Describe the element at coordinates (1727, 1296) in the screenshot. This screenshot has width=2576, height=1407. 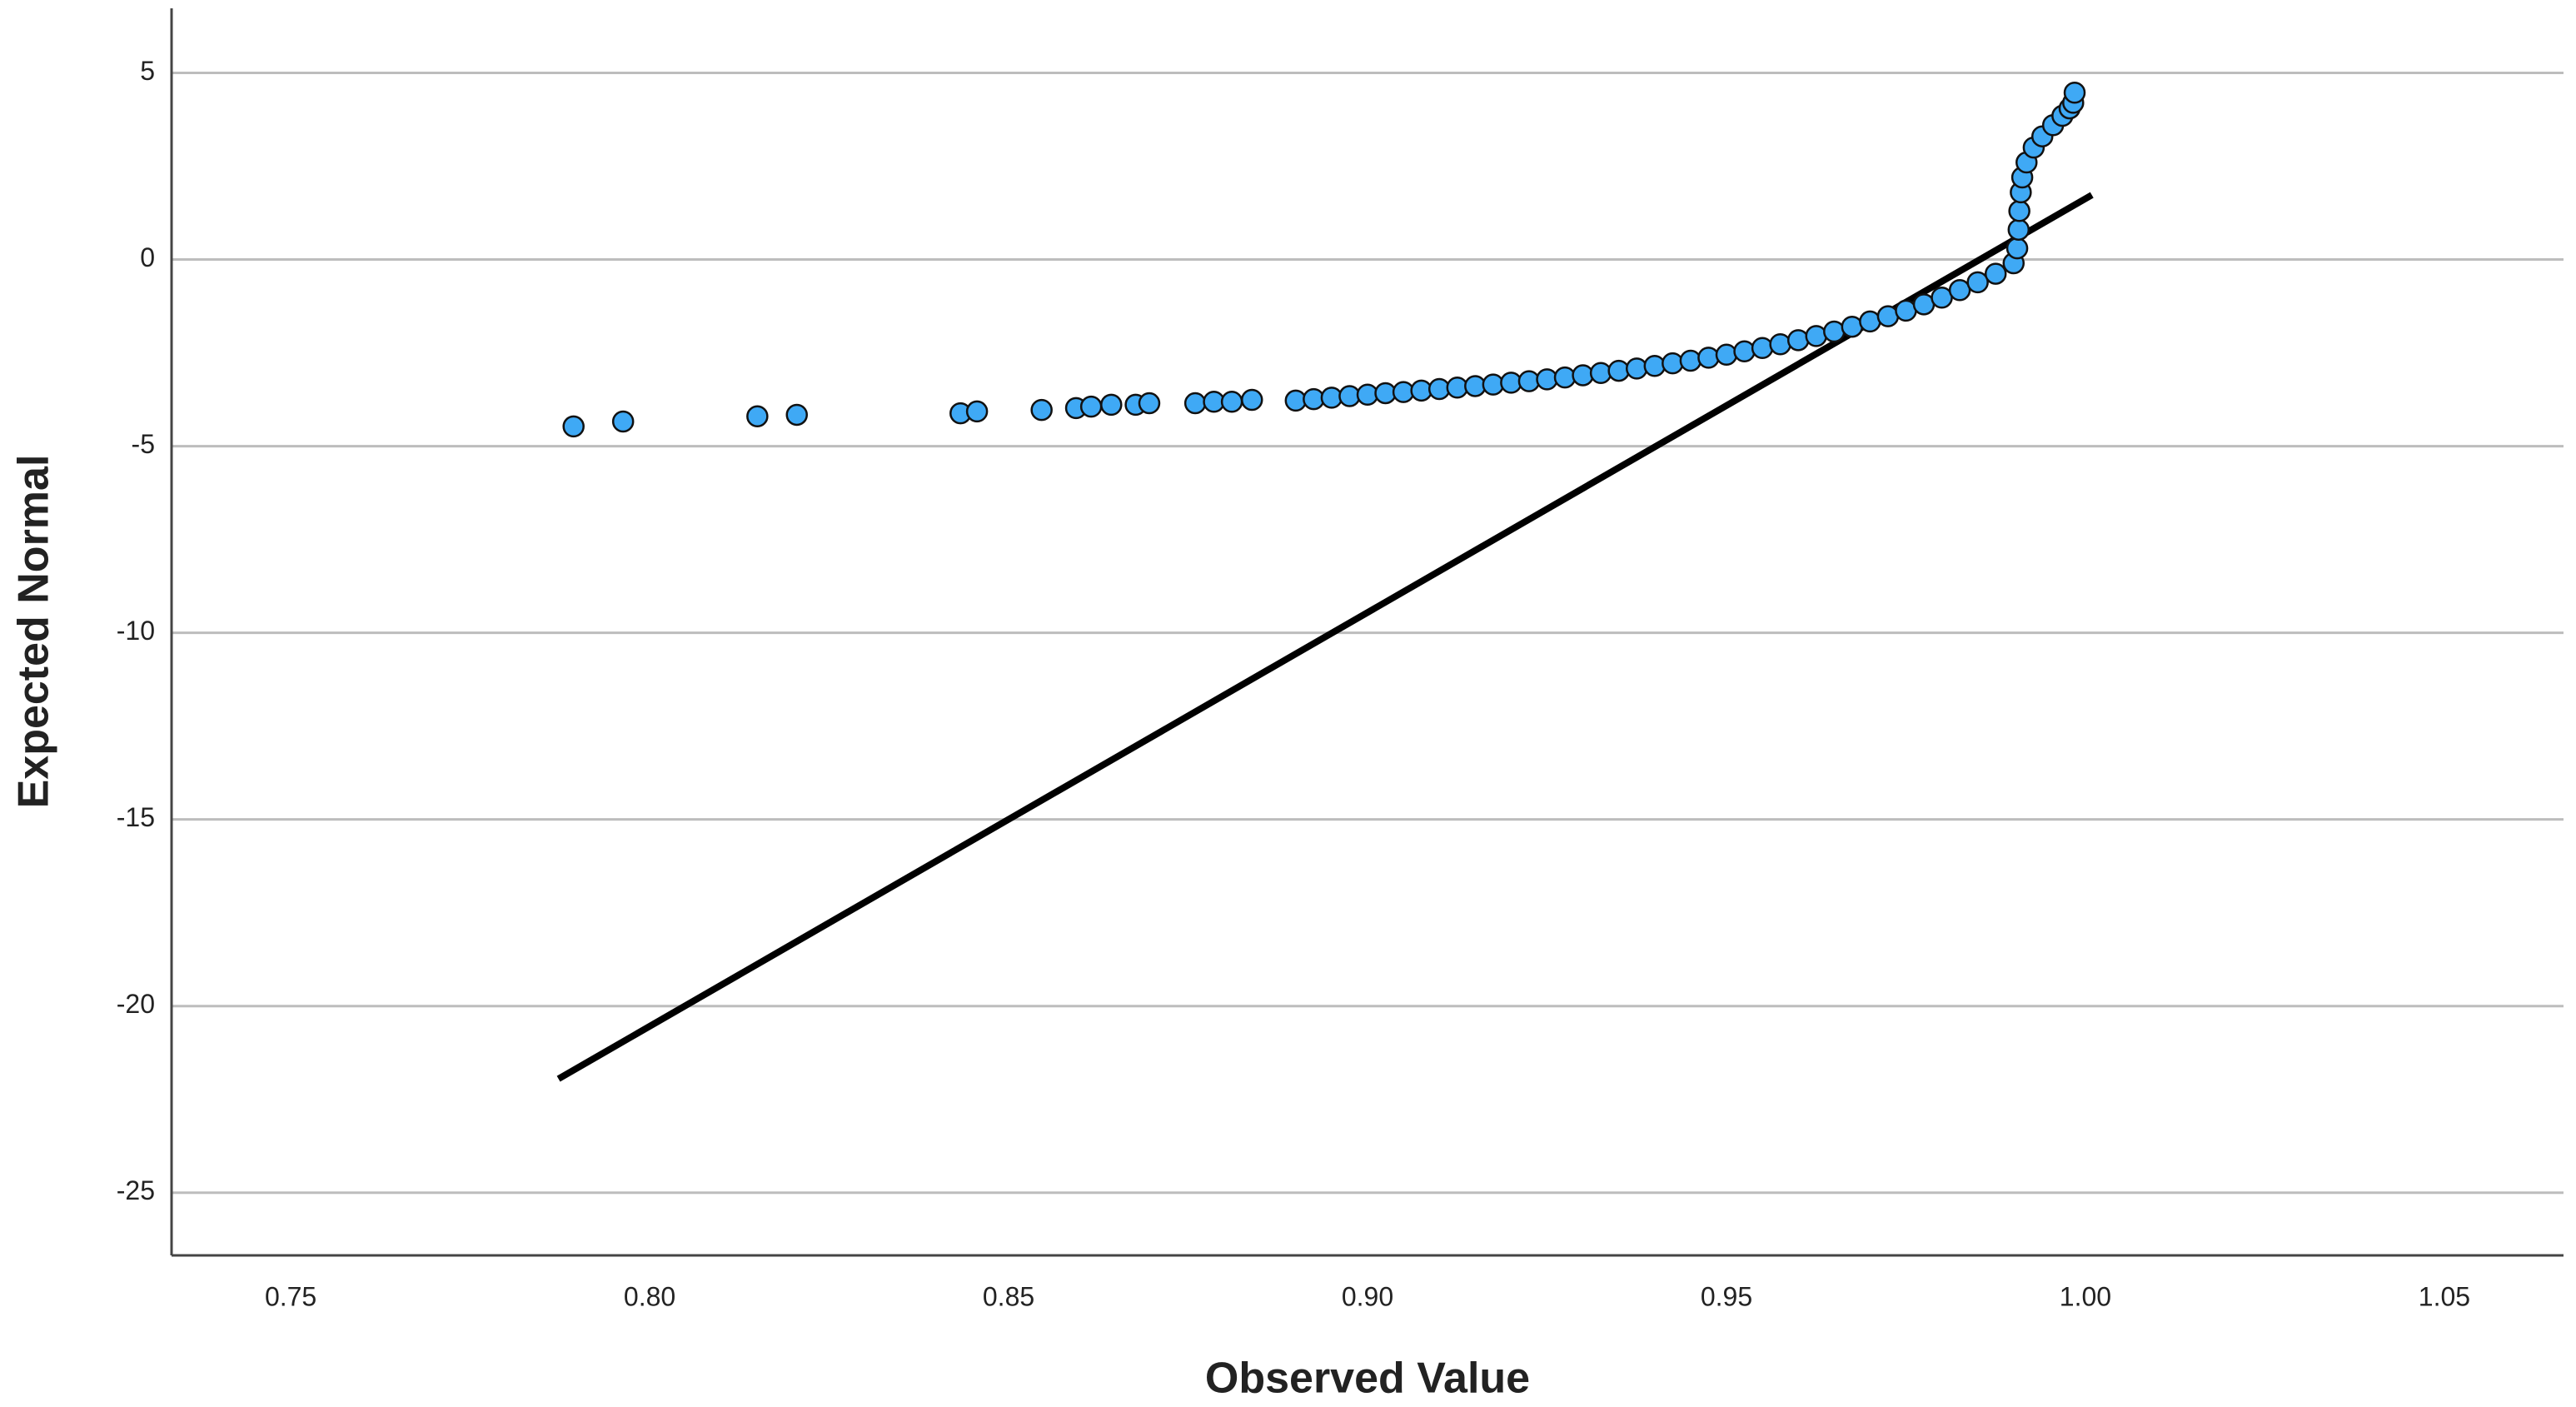
I see `x-tick-label: 0.95` at that location.